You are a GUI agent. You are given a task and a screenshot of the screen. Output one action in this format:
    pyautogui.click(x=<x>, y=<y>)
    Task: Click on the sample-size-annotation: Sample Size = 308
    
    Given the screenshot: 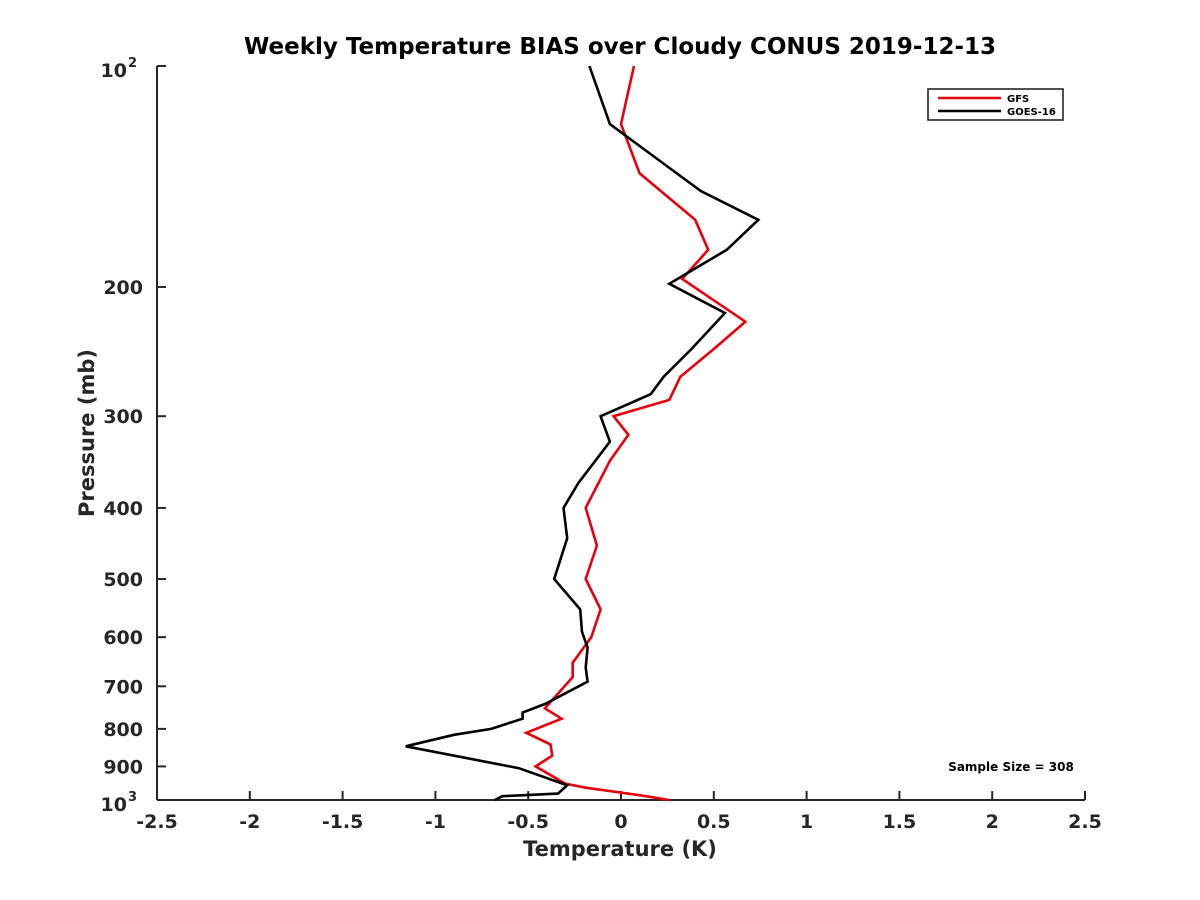 What is the action you would take?
    pyautogui.click(x=1011, y=767)
    